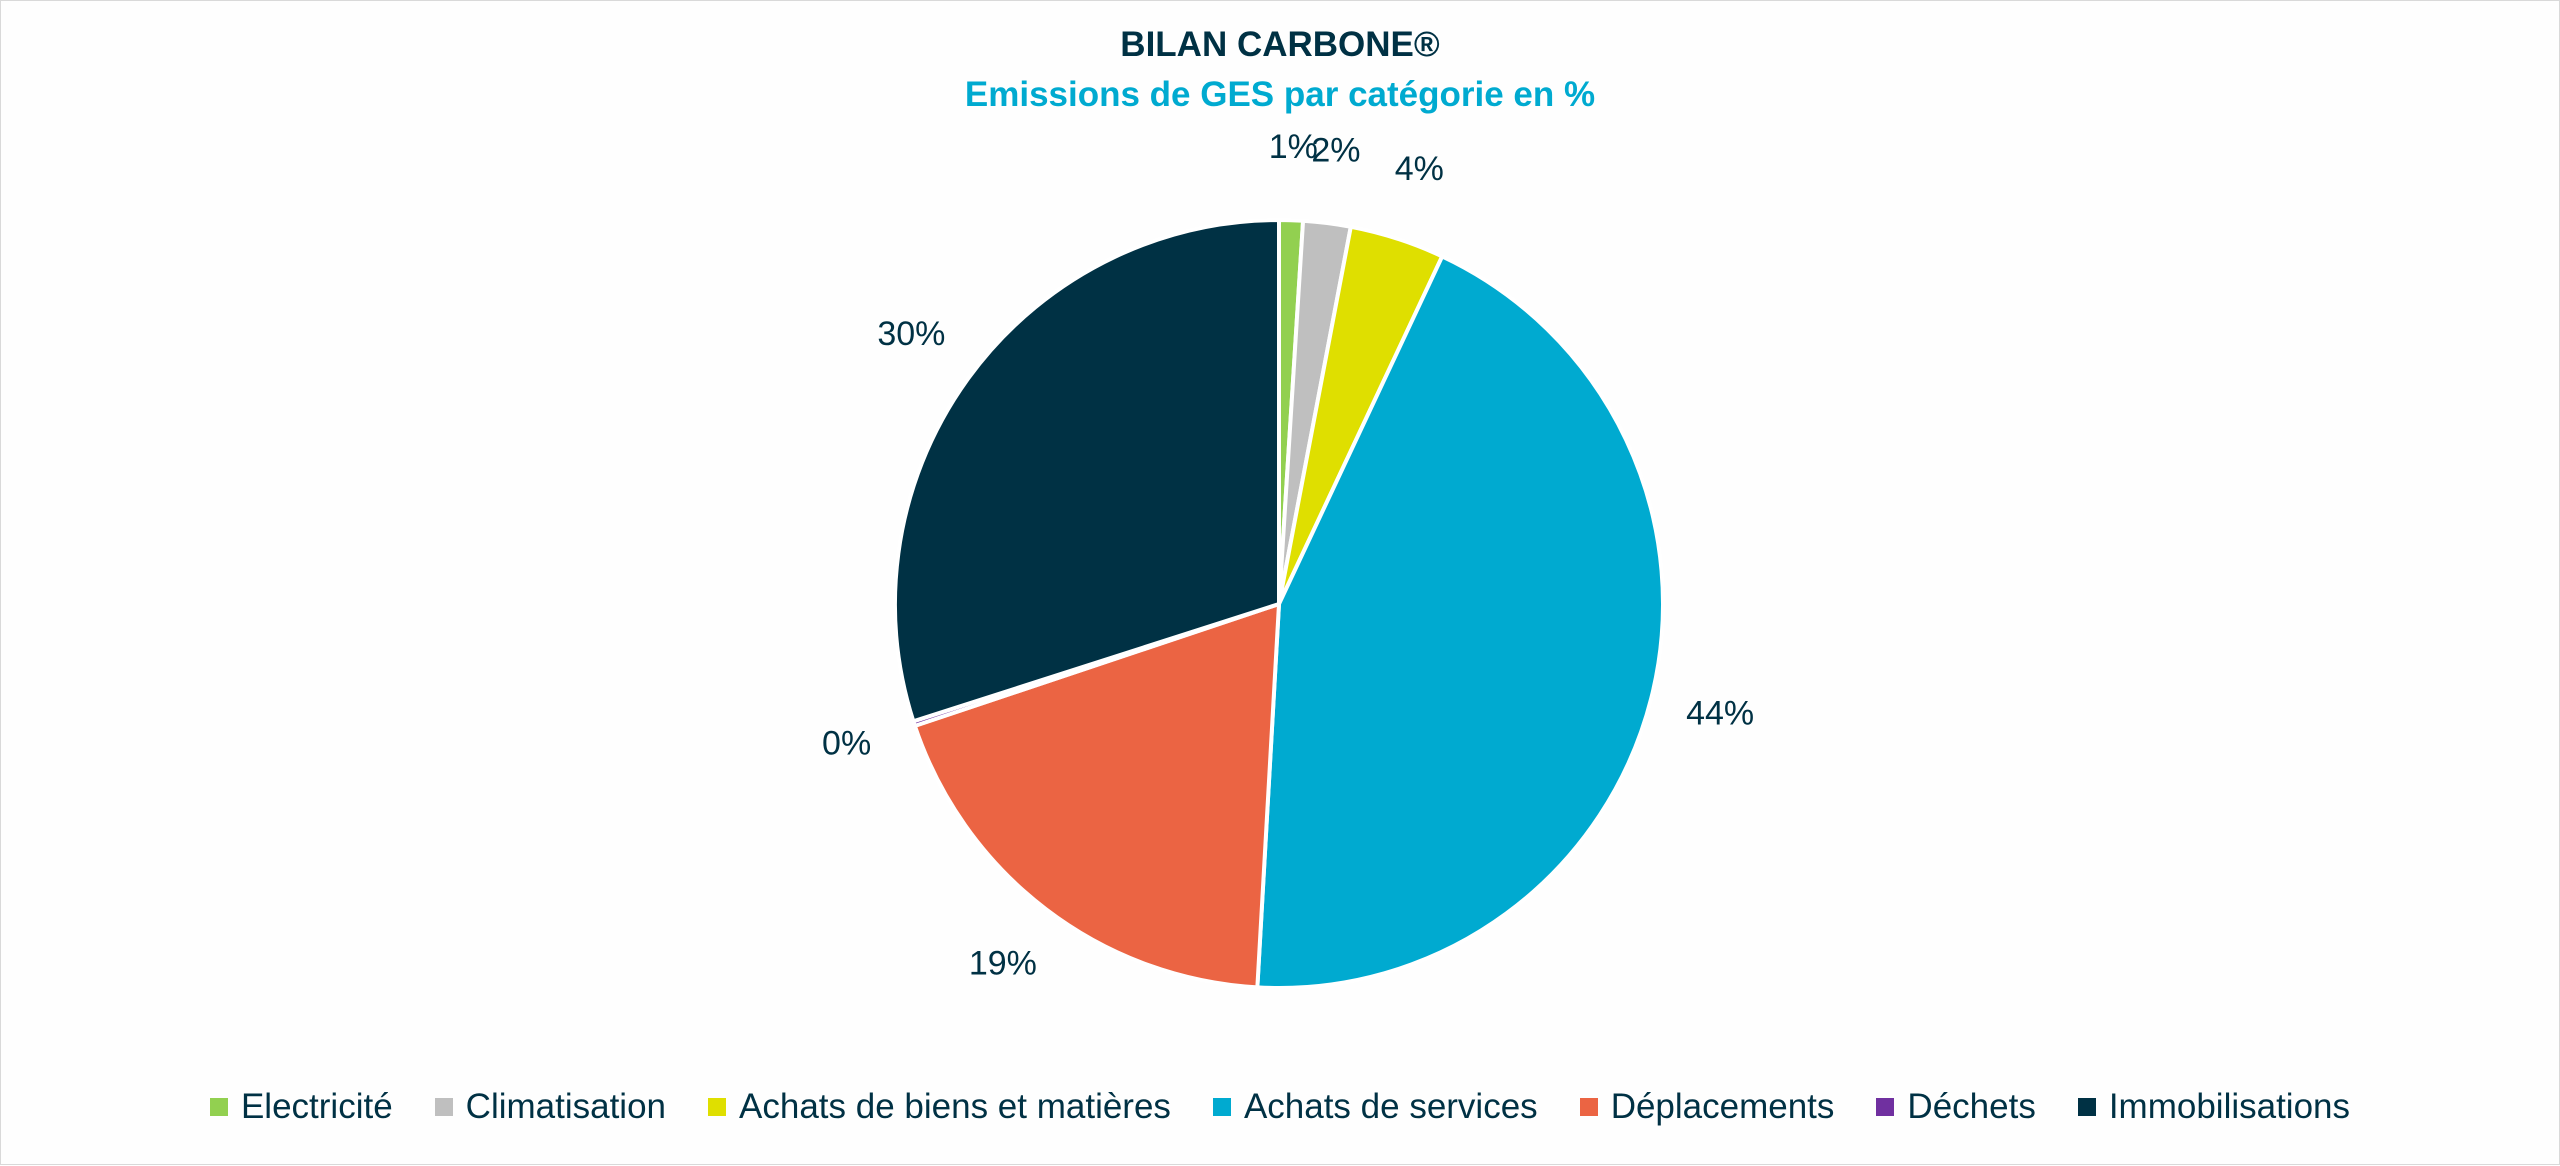  Describe the element at coordinates (1588, 1107) in the screenshot. I see `legend-swatch-deplacements` at that location.